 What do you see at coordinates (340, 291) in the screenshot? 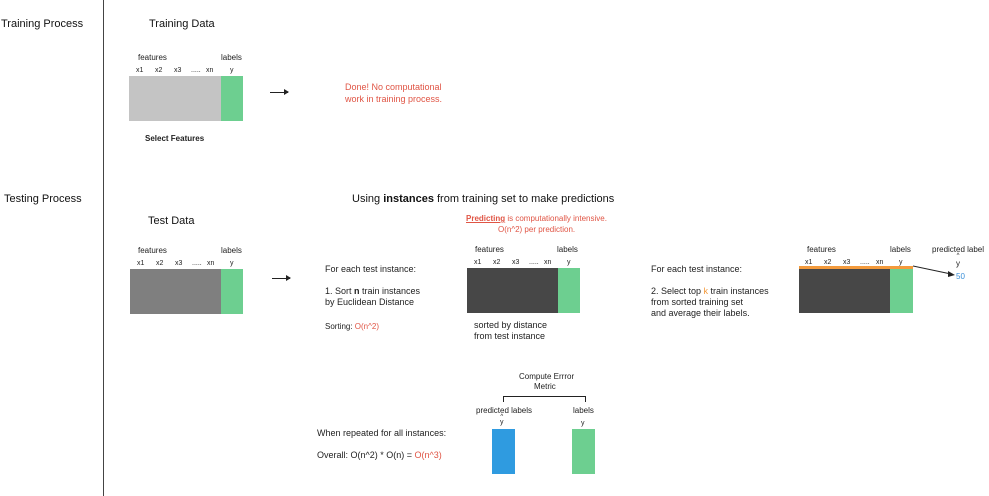
I see `step1-pre: 1. Sort` at bounding box center [340, 291].